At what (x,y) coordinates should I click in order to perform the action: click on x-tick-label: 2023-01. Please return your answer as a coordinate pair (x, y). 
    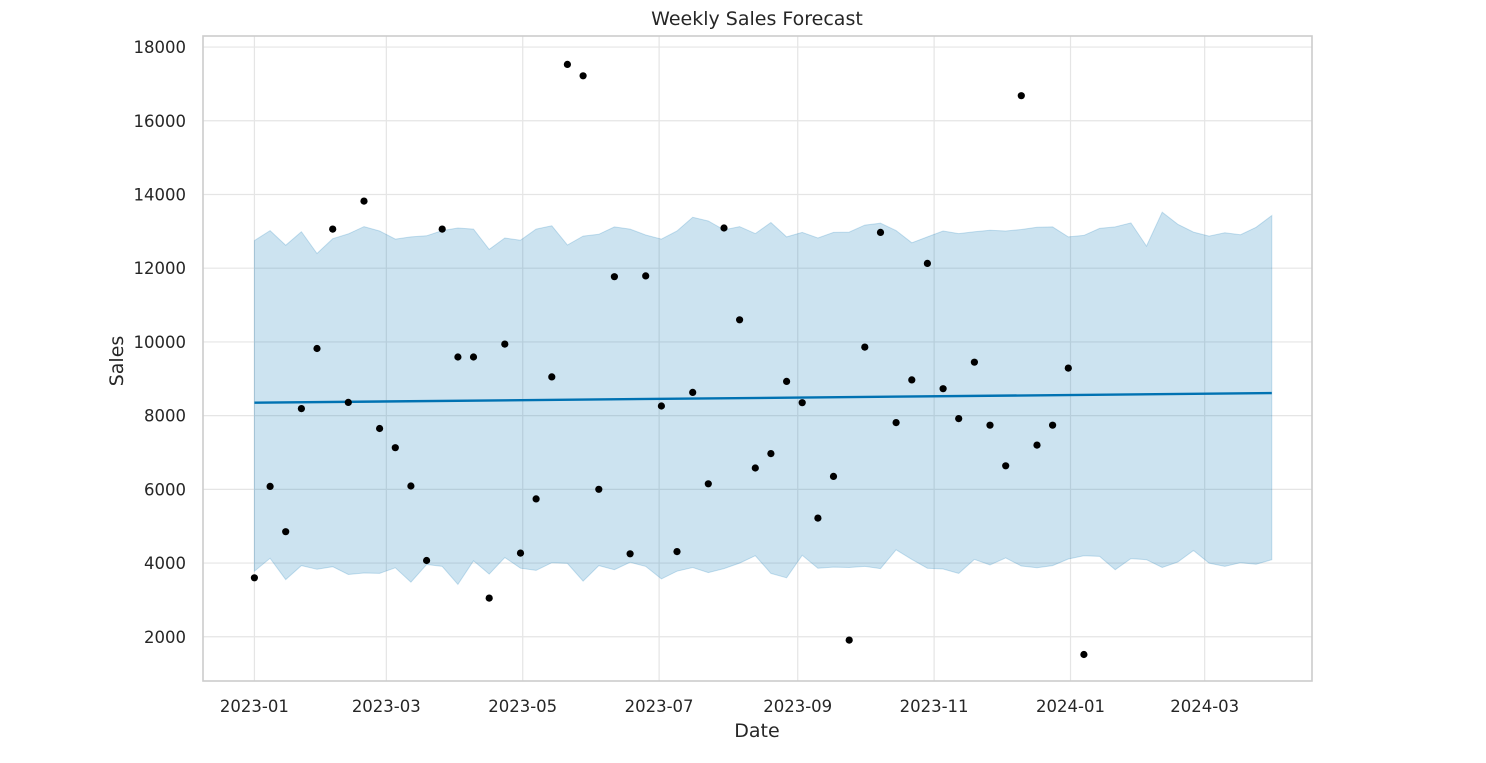
    Looking at the image, I should click on (254, 706).